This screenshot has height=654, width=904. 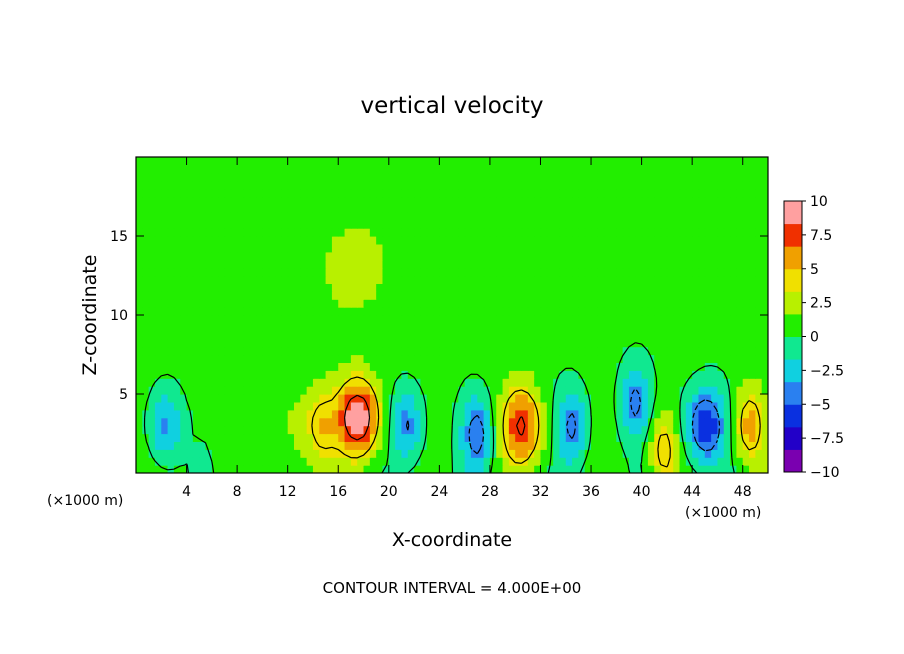 What do you see at coordinates (793, 303) in the screenshot?
I see `colorbar-swatch` at bounding box center [793, 303].